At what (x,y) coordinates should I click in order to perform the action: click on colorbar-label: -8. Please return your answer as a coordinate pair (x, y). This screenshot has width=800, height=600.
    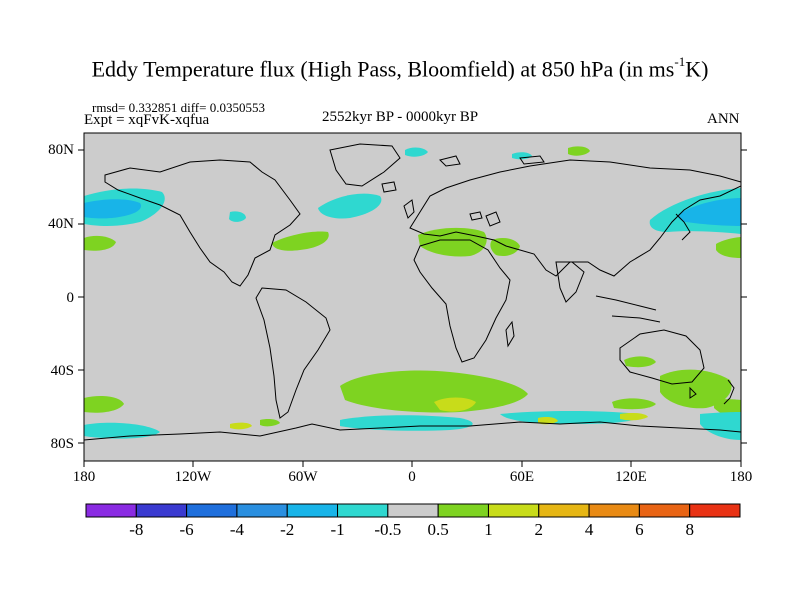
    Looking at the image, I should click on (136, 529).